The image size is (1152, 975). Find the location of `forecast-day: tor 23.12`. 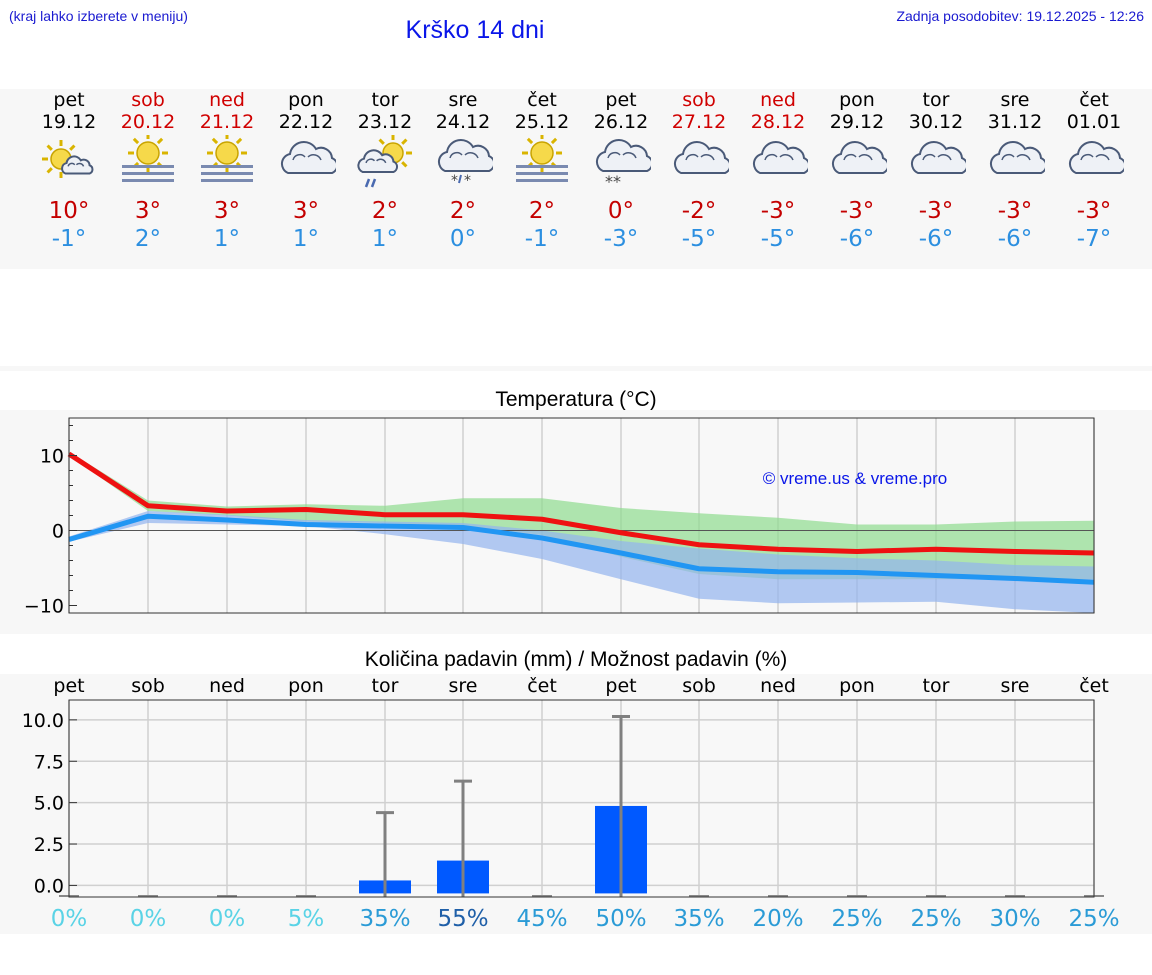

forecast-day: tor 23.12 is located at coordinates (385, 111).